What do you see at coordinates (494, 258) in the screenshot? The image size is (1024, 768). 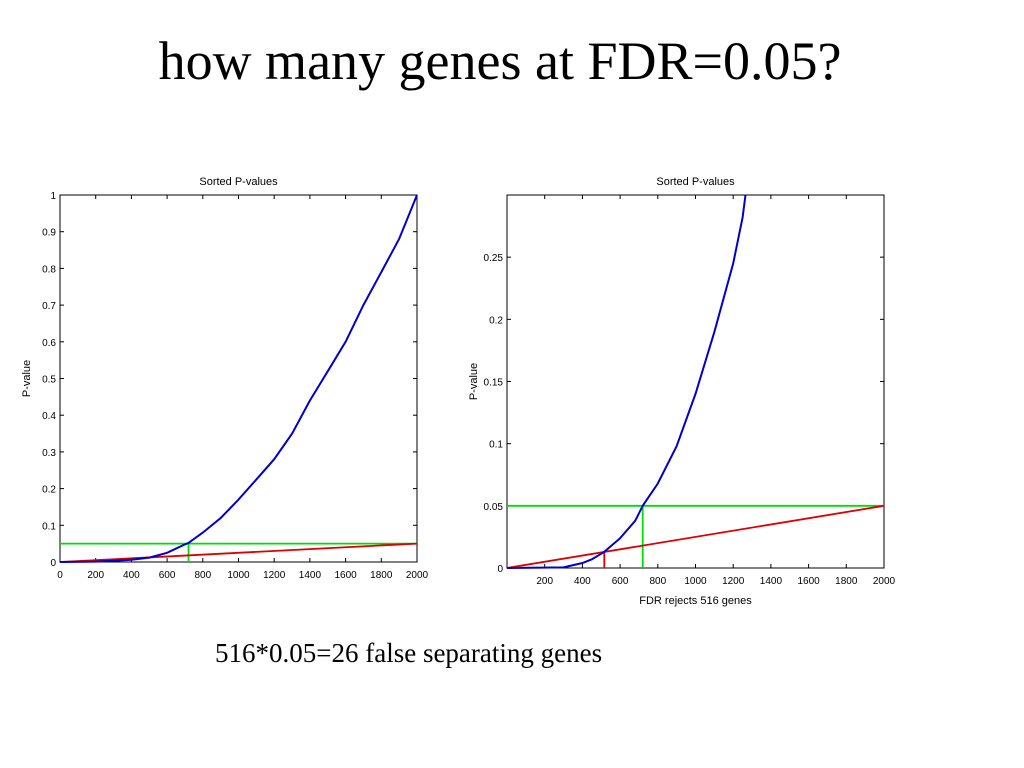 I see `y-tick-label: 0.25` at bounding box center [494, 258].